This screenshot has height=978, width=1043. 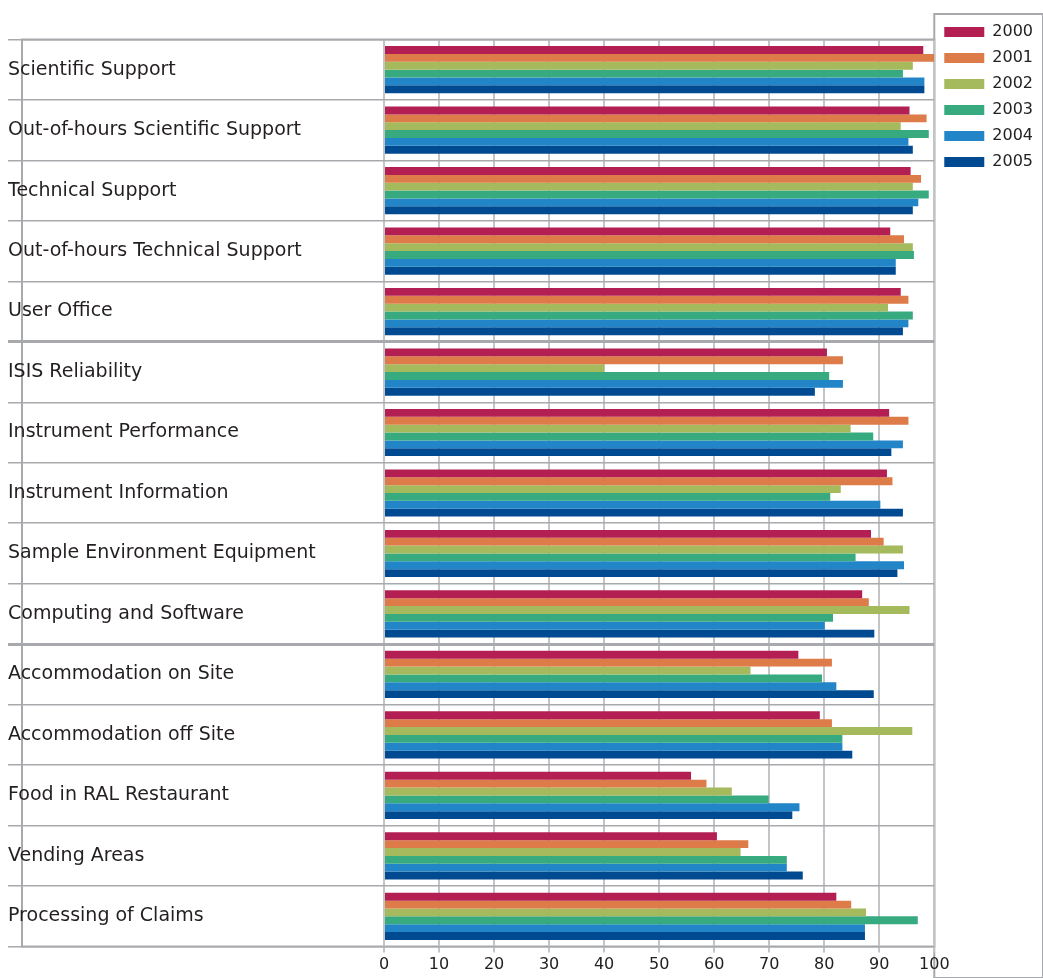 I want to click on y-tick-label: Computing and Software, so click(x=126, y=611).